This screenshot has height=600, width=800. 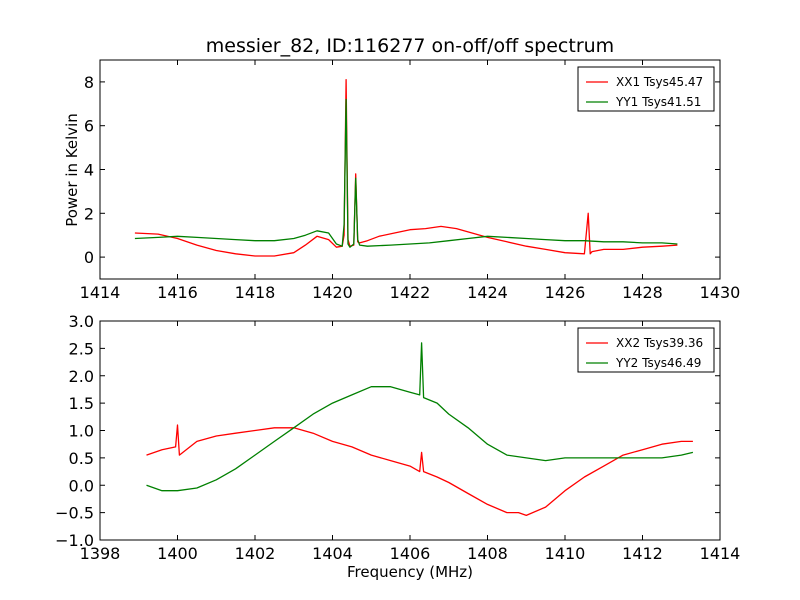 What do you see at coordinates (89, 170) in the screenshot?
I see `top-y-tick-label: 4` at bounding box center [89, 170].